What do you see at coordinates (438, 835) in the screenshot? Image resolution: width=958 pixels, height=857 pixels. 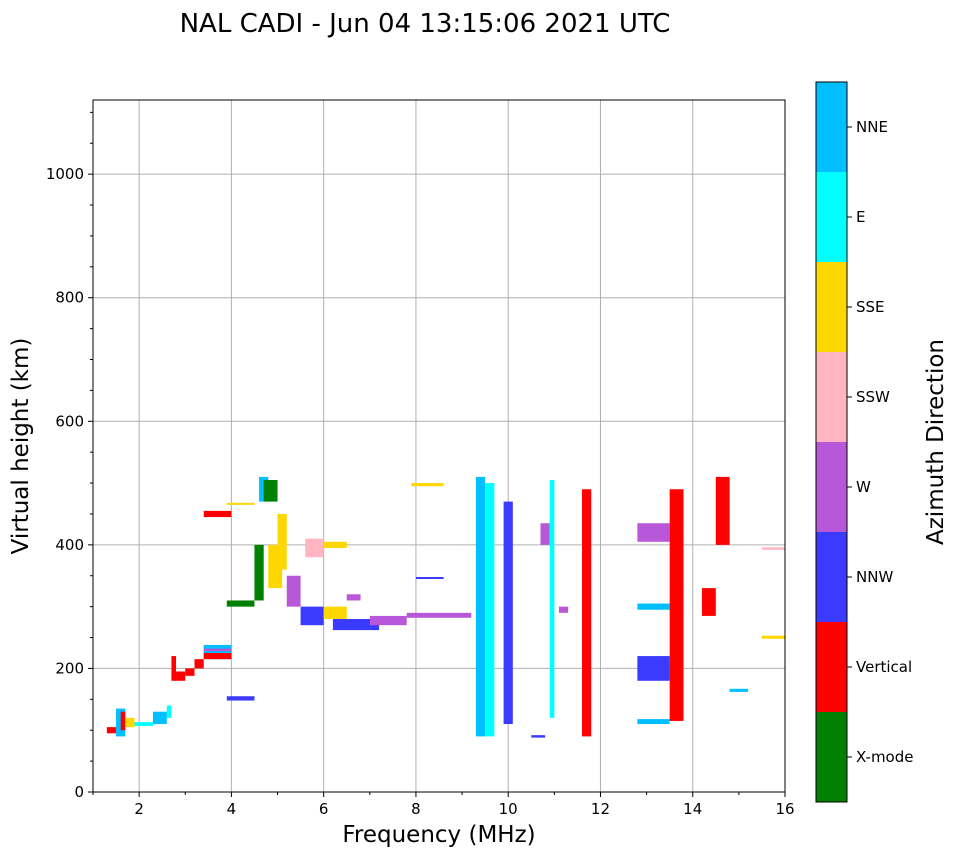 I see `x-axis-label: Frequency (MHz)` at bounding box center [438, 835].